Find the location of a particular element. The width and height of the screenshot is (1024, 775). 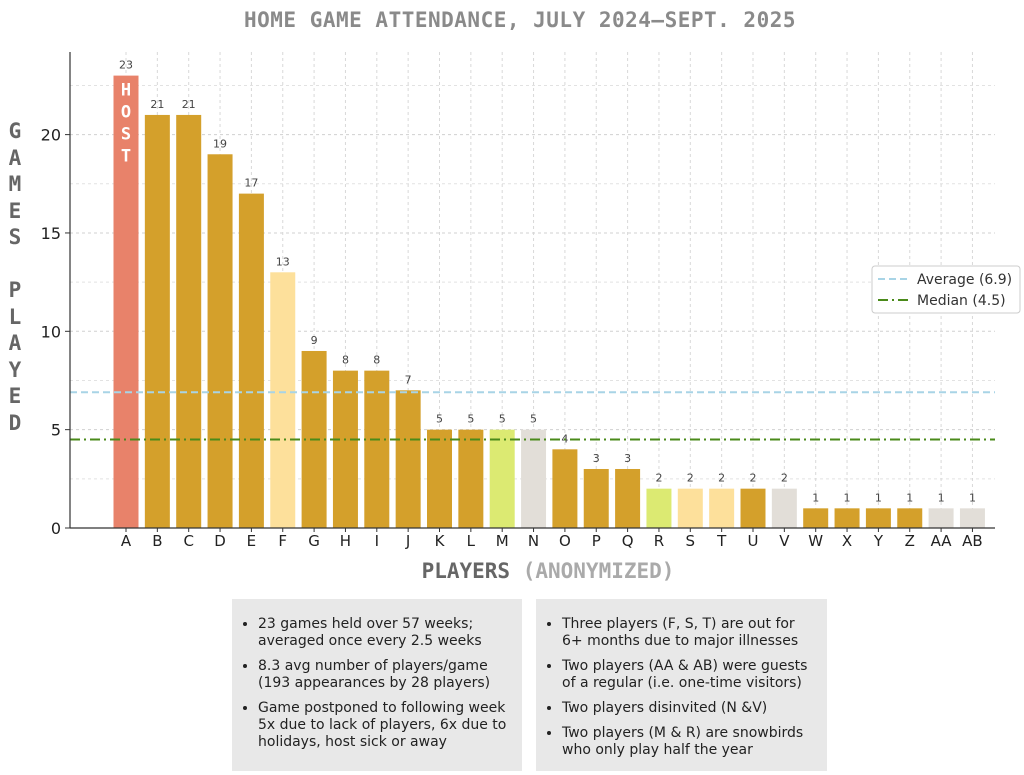

x-tick-label: T is located at coordinates (721, 541).